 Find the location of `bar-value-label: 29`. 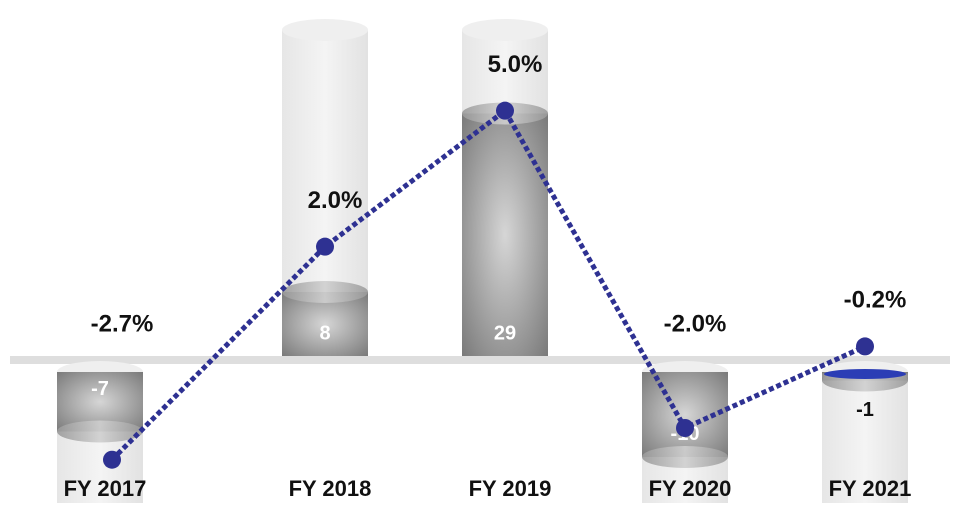

bar-value-label: 29 is located at coordinates (505, 333).